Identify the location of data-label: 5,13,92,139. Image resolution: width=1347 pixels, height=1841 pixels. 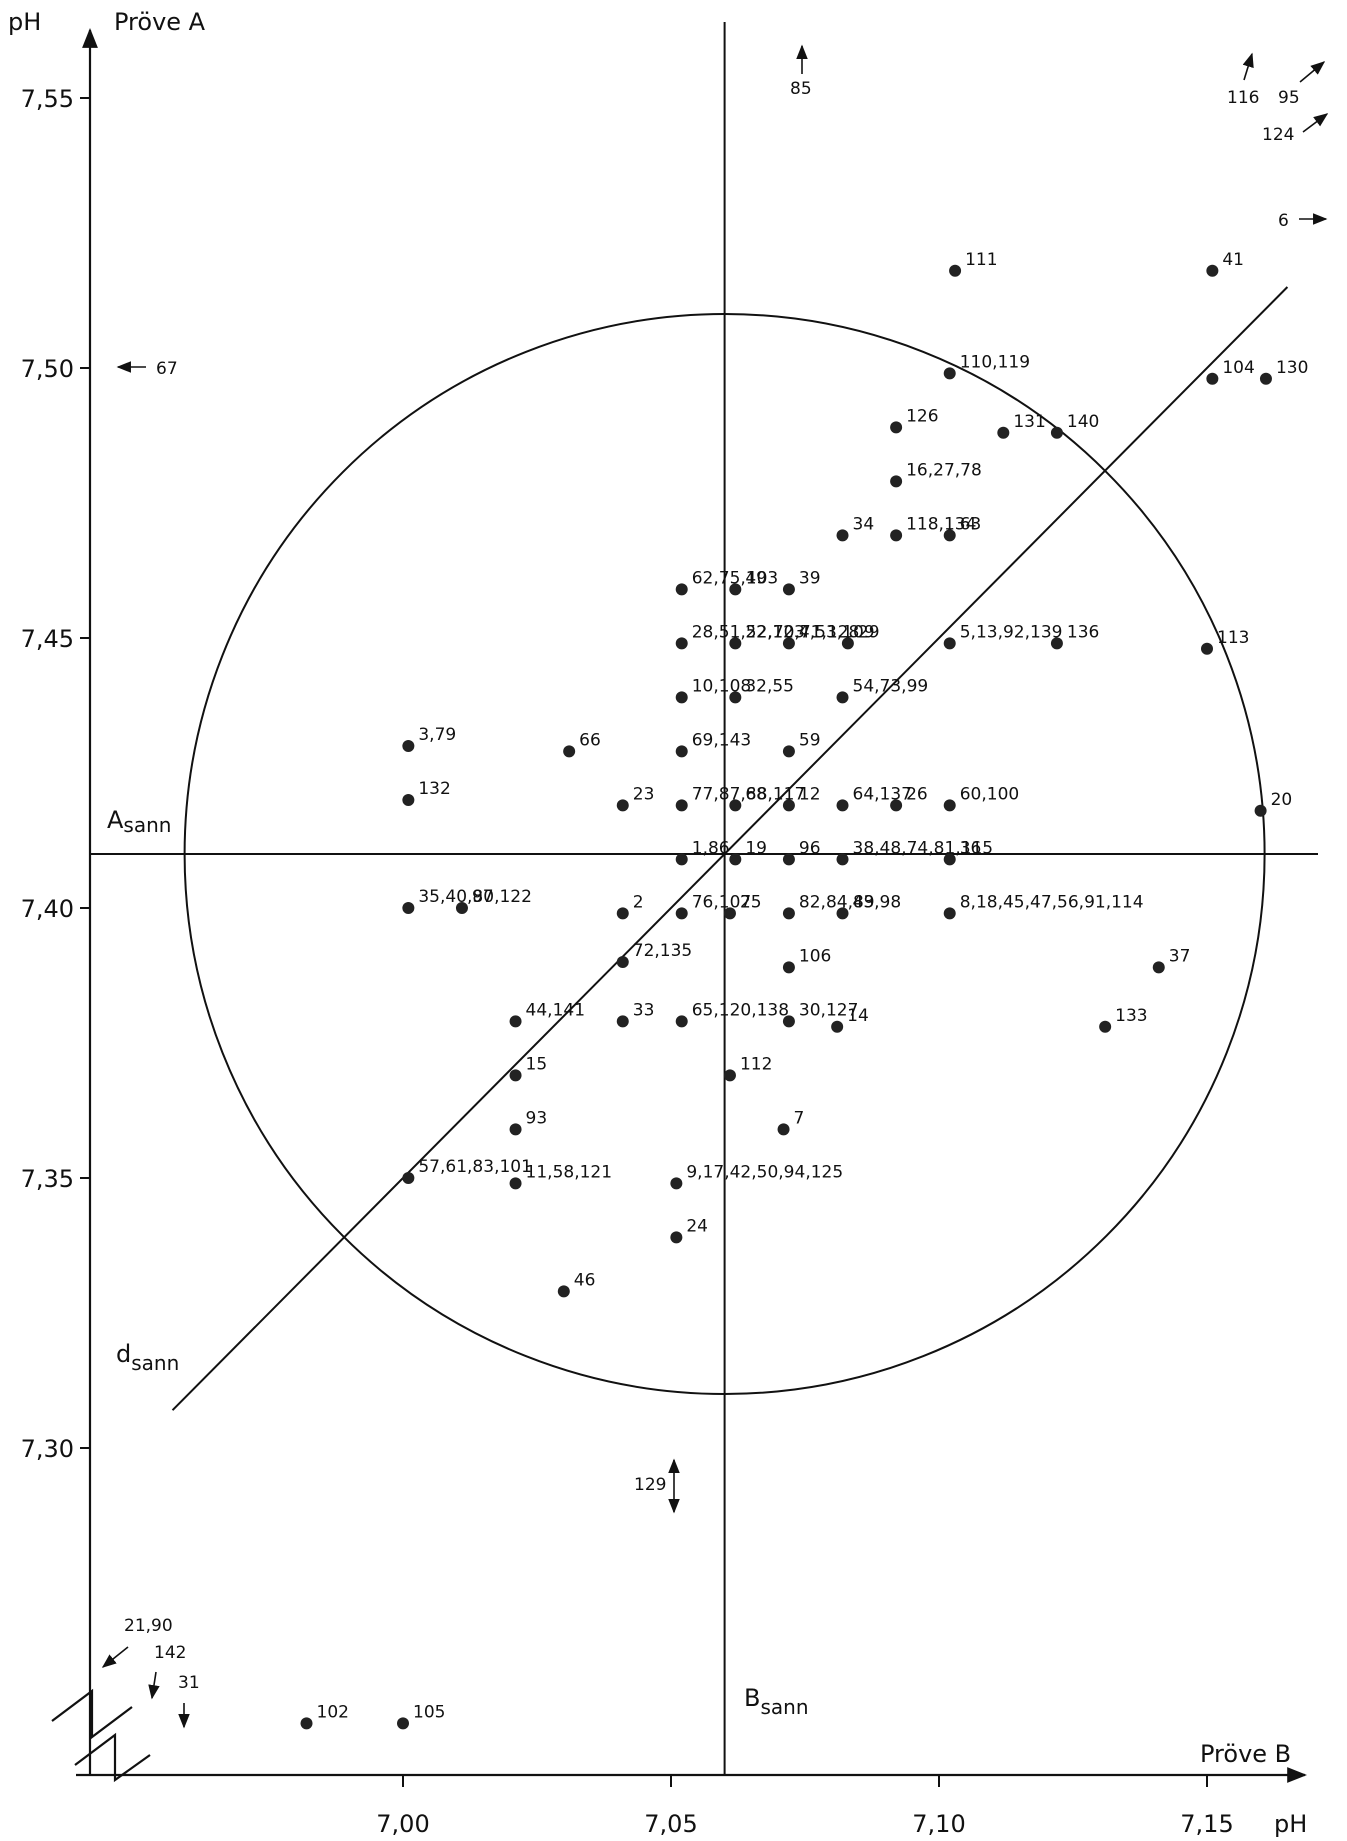
(1011, 632).